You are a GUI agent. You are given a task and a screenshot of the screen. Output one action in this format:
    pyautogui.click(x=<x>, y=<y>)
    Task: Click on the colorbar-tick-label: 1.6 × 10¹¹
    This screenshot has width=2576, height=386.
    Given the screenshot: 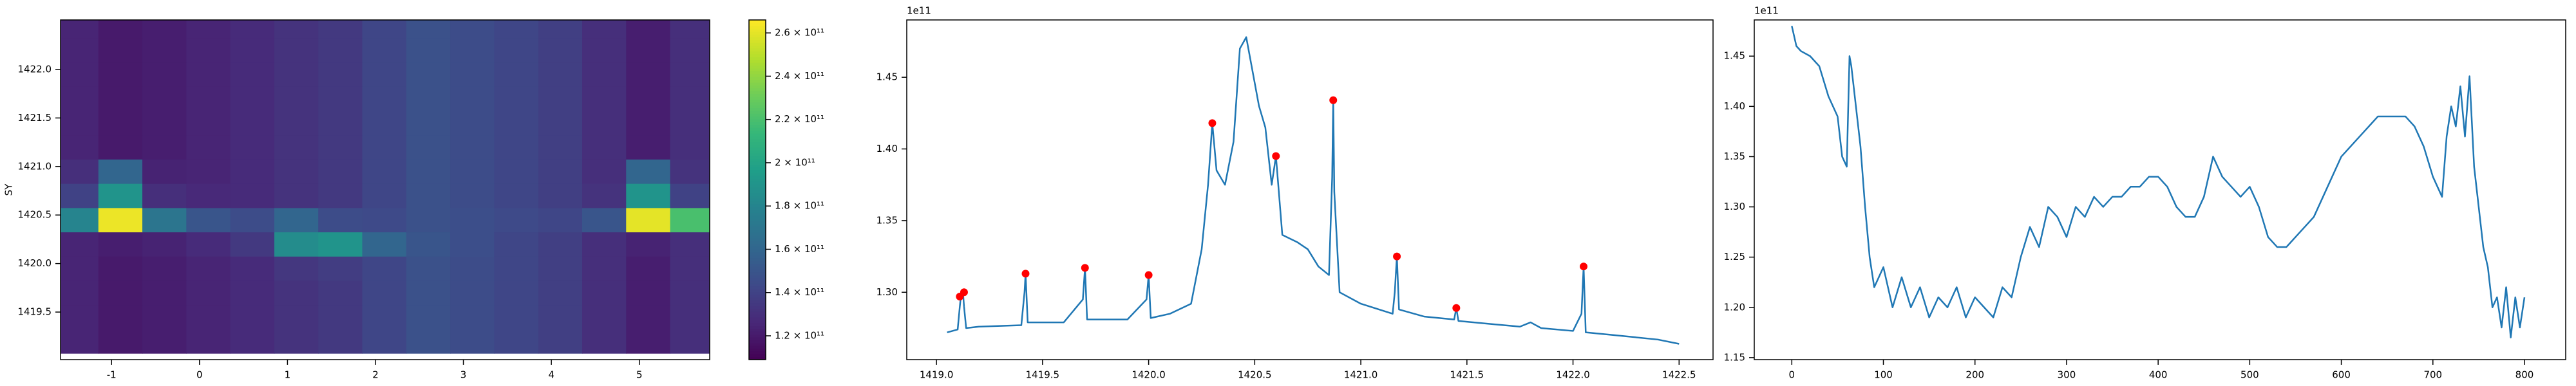 What is the action you would take?
    pyautogui.click(x=799, y=249)
    